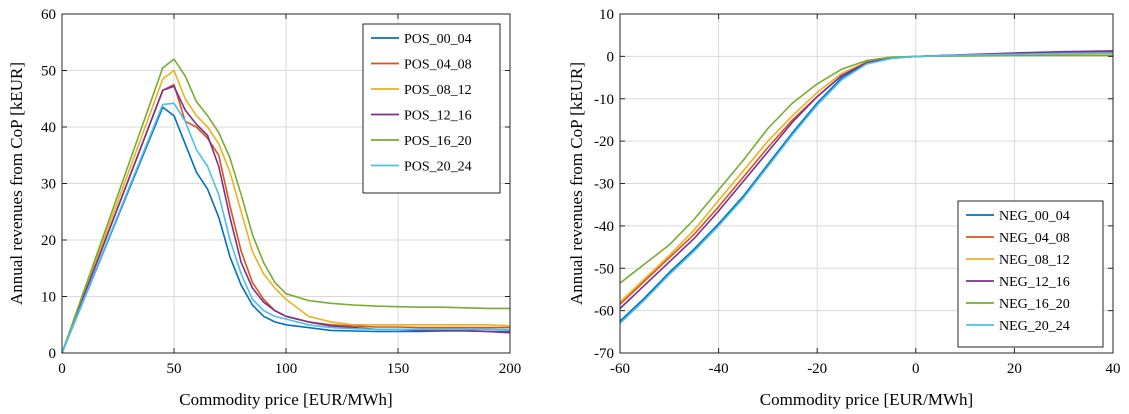 The height and width of the screenshot is (414, 1129). I want to click on x-tick-label: -60, so click(620, 369).